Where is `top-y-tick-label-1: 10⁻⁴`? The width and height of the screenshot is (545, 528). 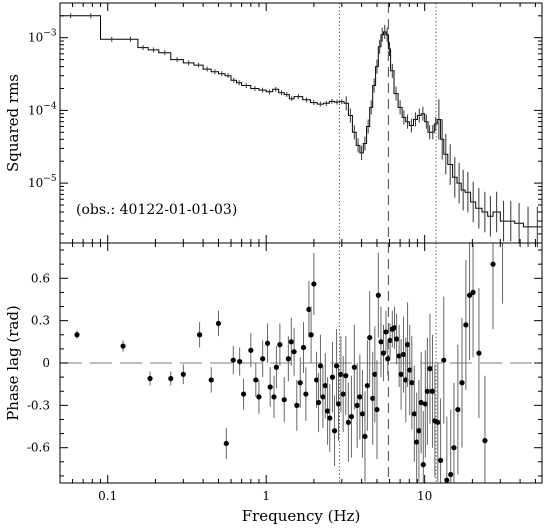
top-y-tick-label-1: 10⁻⁴ is located at coordinates (42, 109).